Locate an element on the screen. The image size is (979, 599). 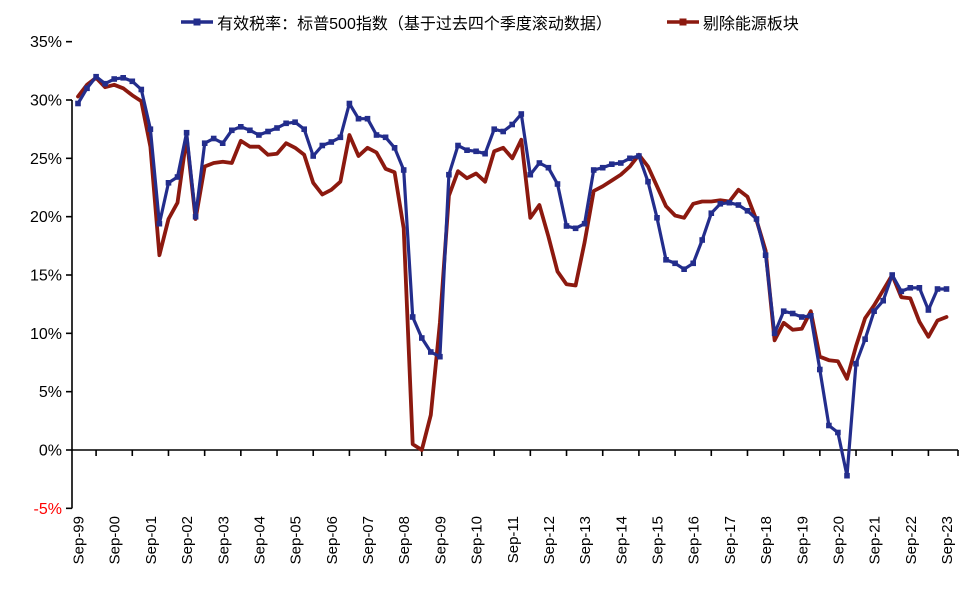
x-tick-label: Sep-11 is located at coordinates (513, 539).